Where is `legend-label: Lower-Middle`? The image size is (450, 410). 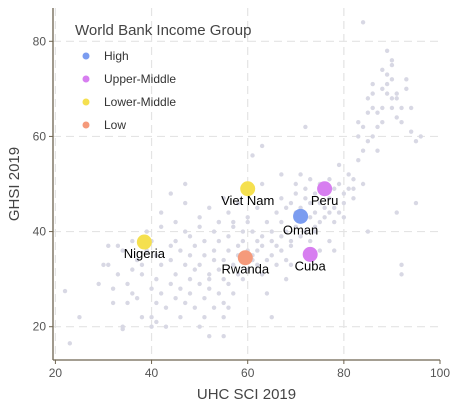 legend-label: Lower-Middle is located at coordinates (140, 102).